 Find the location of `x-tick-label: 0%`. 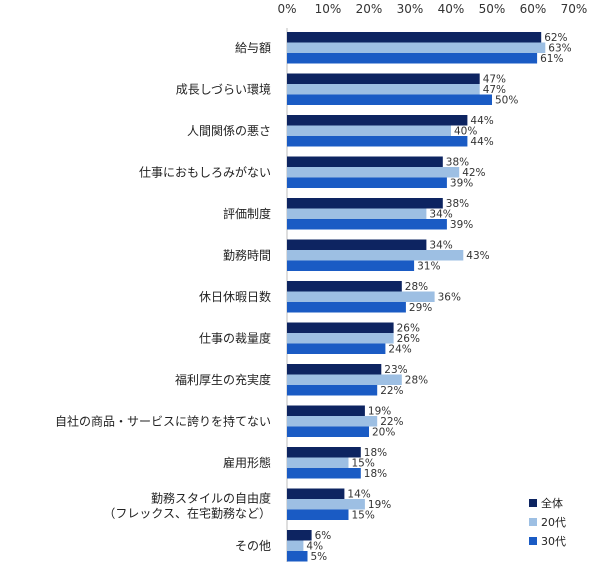

x-tick-label: 0% is located at coordinates (286, 9).